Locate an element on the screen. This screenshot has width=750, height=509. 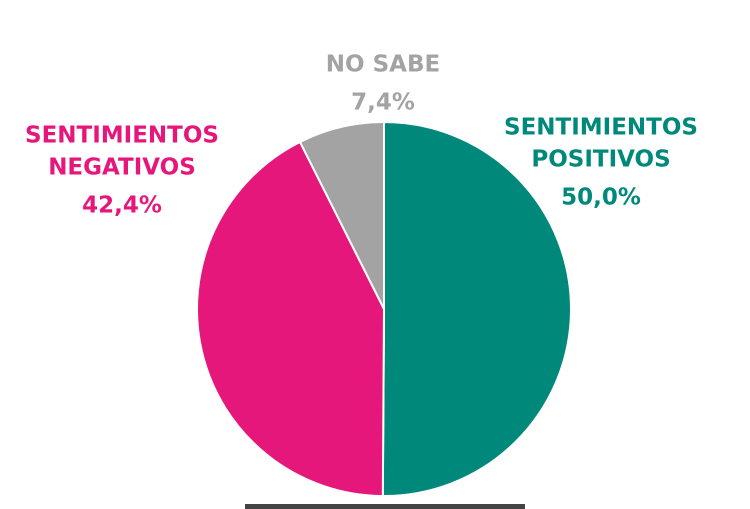
slice-label: NO SABE is located at coordinates (383, 65).